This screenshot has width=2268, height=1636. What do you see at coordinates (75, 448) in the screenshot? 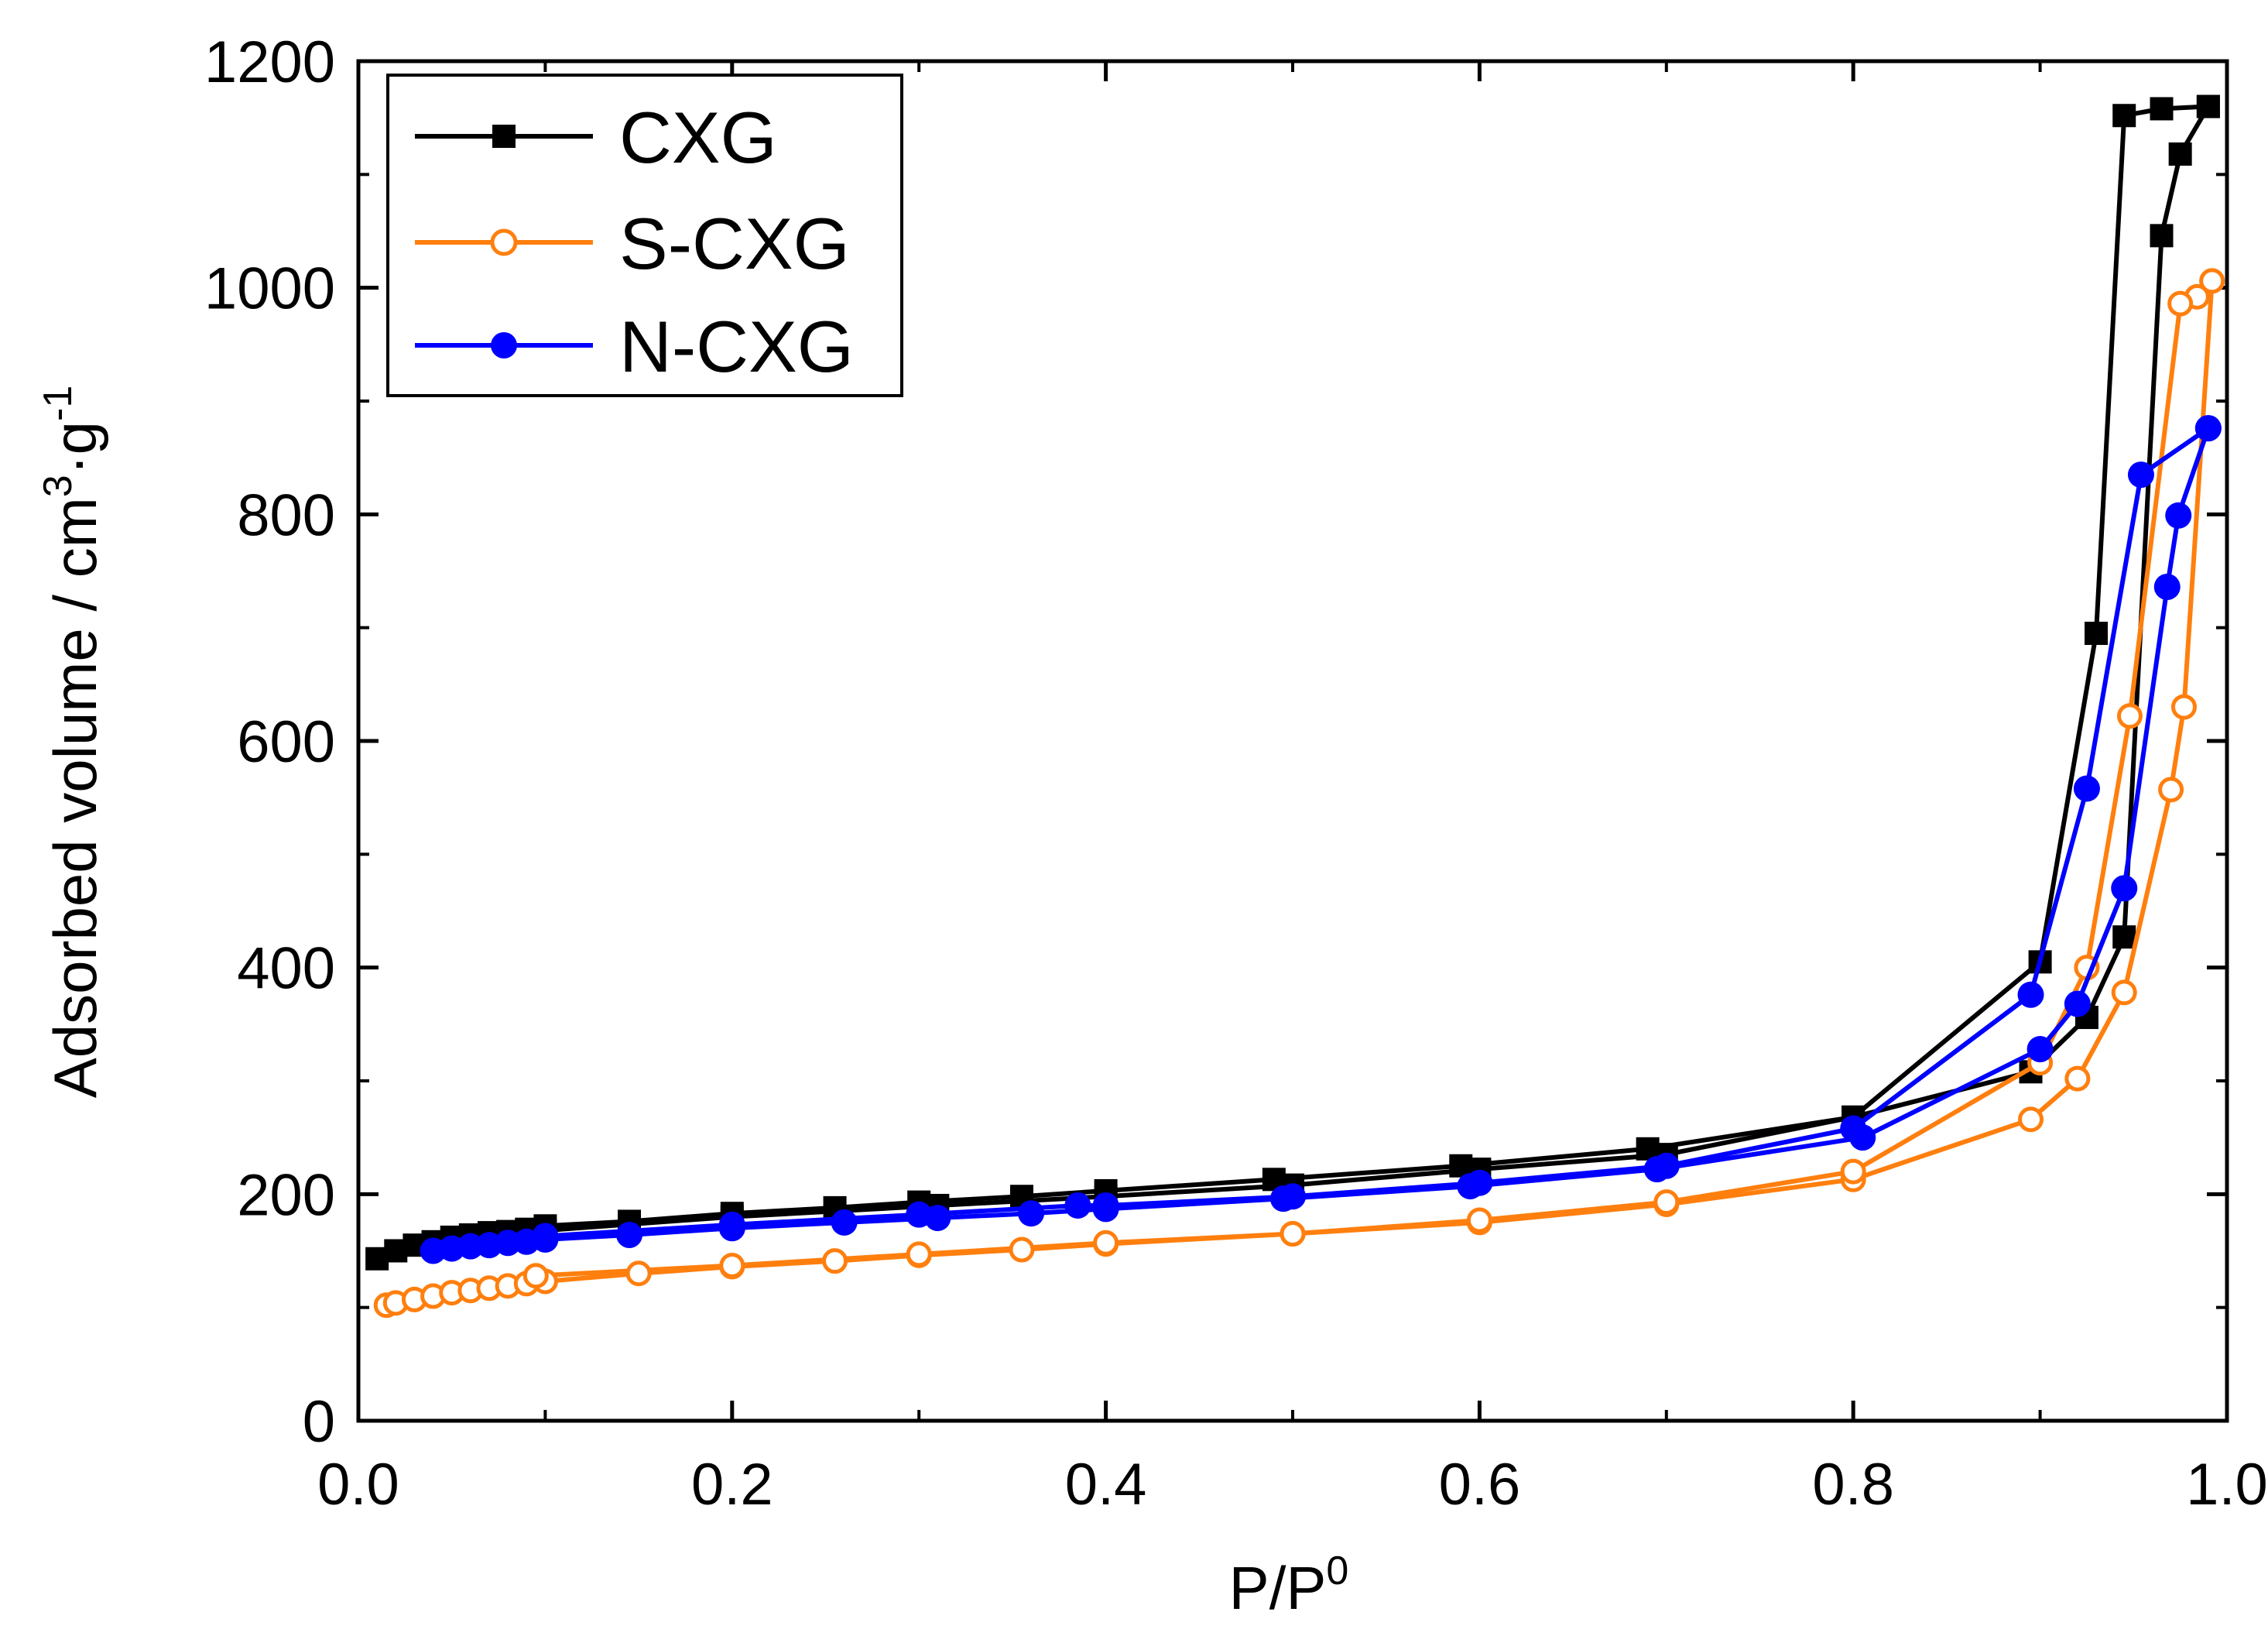
I see `y-axis-title-dot-g: ·g` at bounding box center [75, 448].